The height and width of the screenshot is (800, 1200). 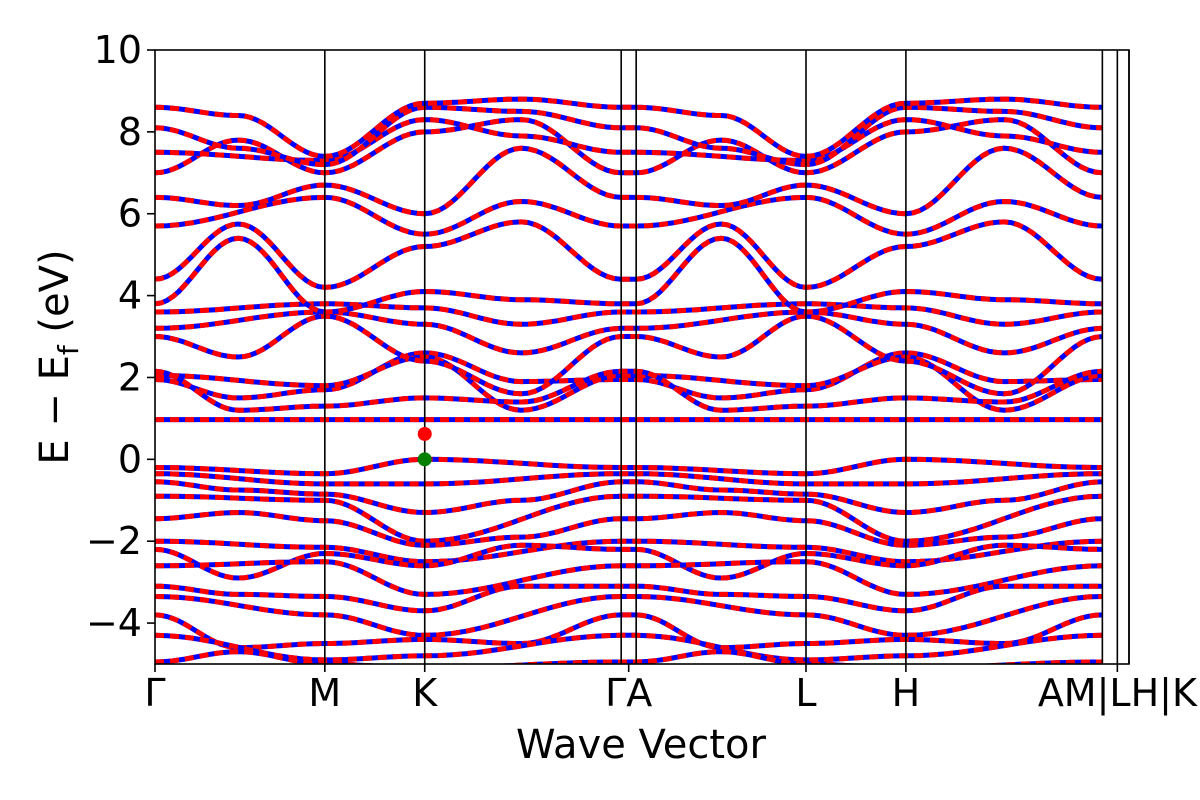 I want to click on y-axis-label-unit: (eV), so click(x=55, y=297).